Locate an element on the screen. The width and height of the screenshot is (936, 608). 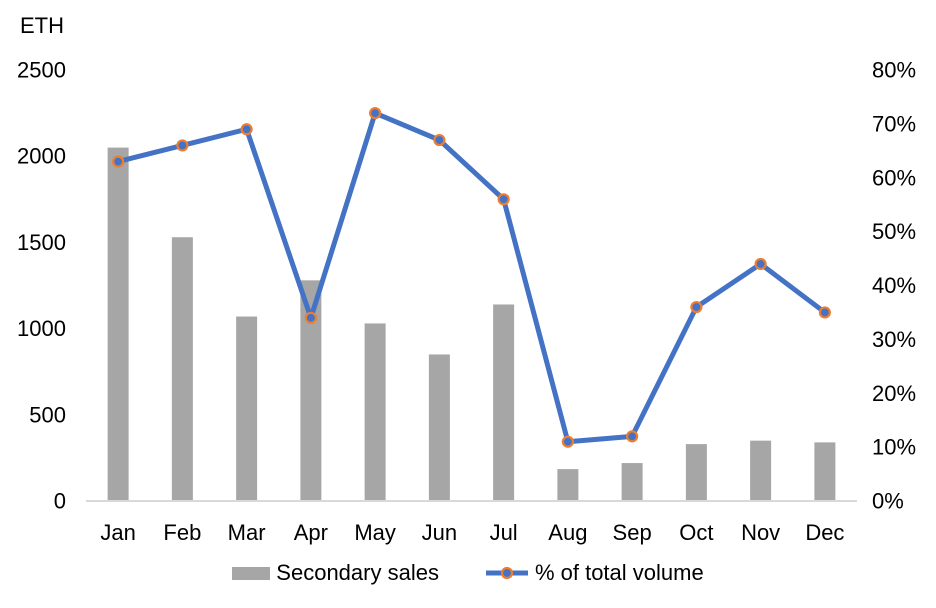
bar-legend-swatch-icon is located at coordinates (251, 573).